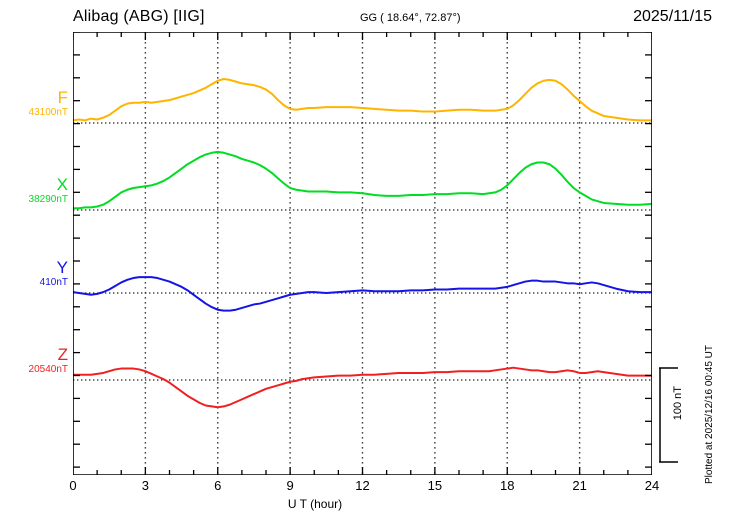 This screenshot has width=730, height=520. I want to click on scale-bar-icon, so click(668, 415).